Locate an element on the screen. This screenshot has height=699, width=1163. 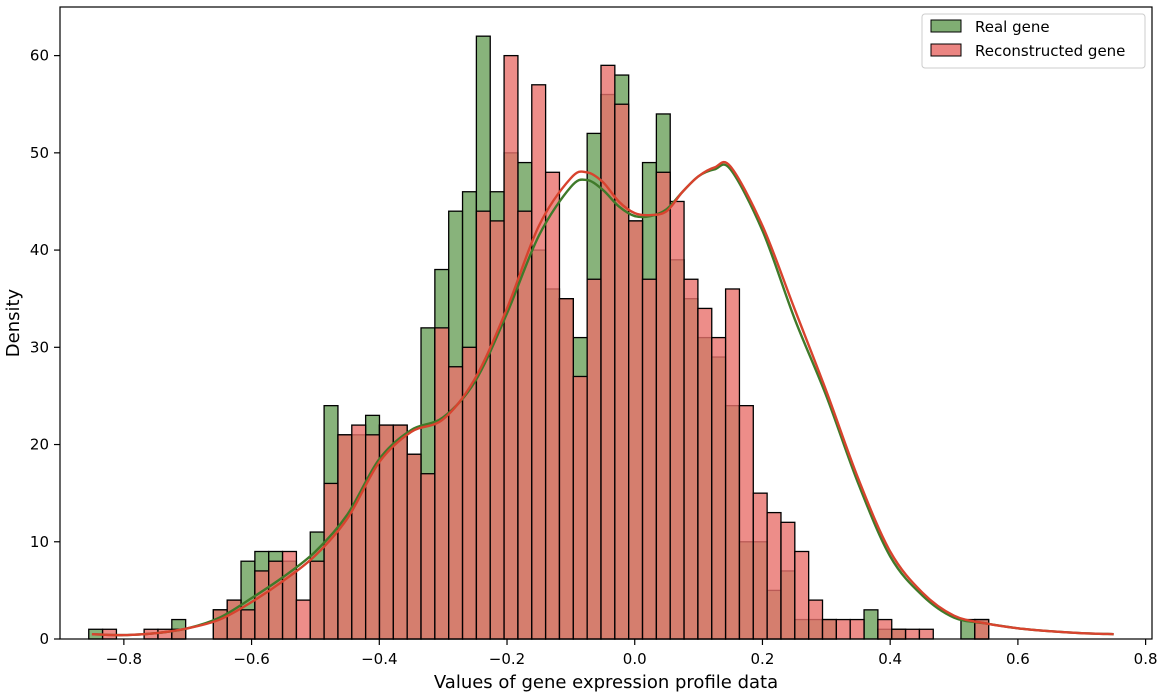
legend-label-real-gene: Real gene is located at coordinates (1012, 27).